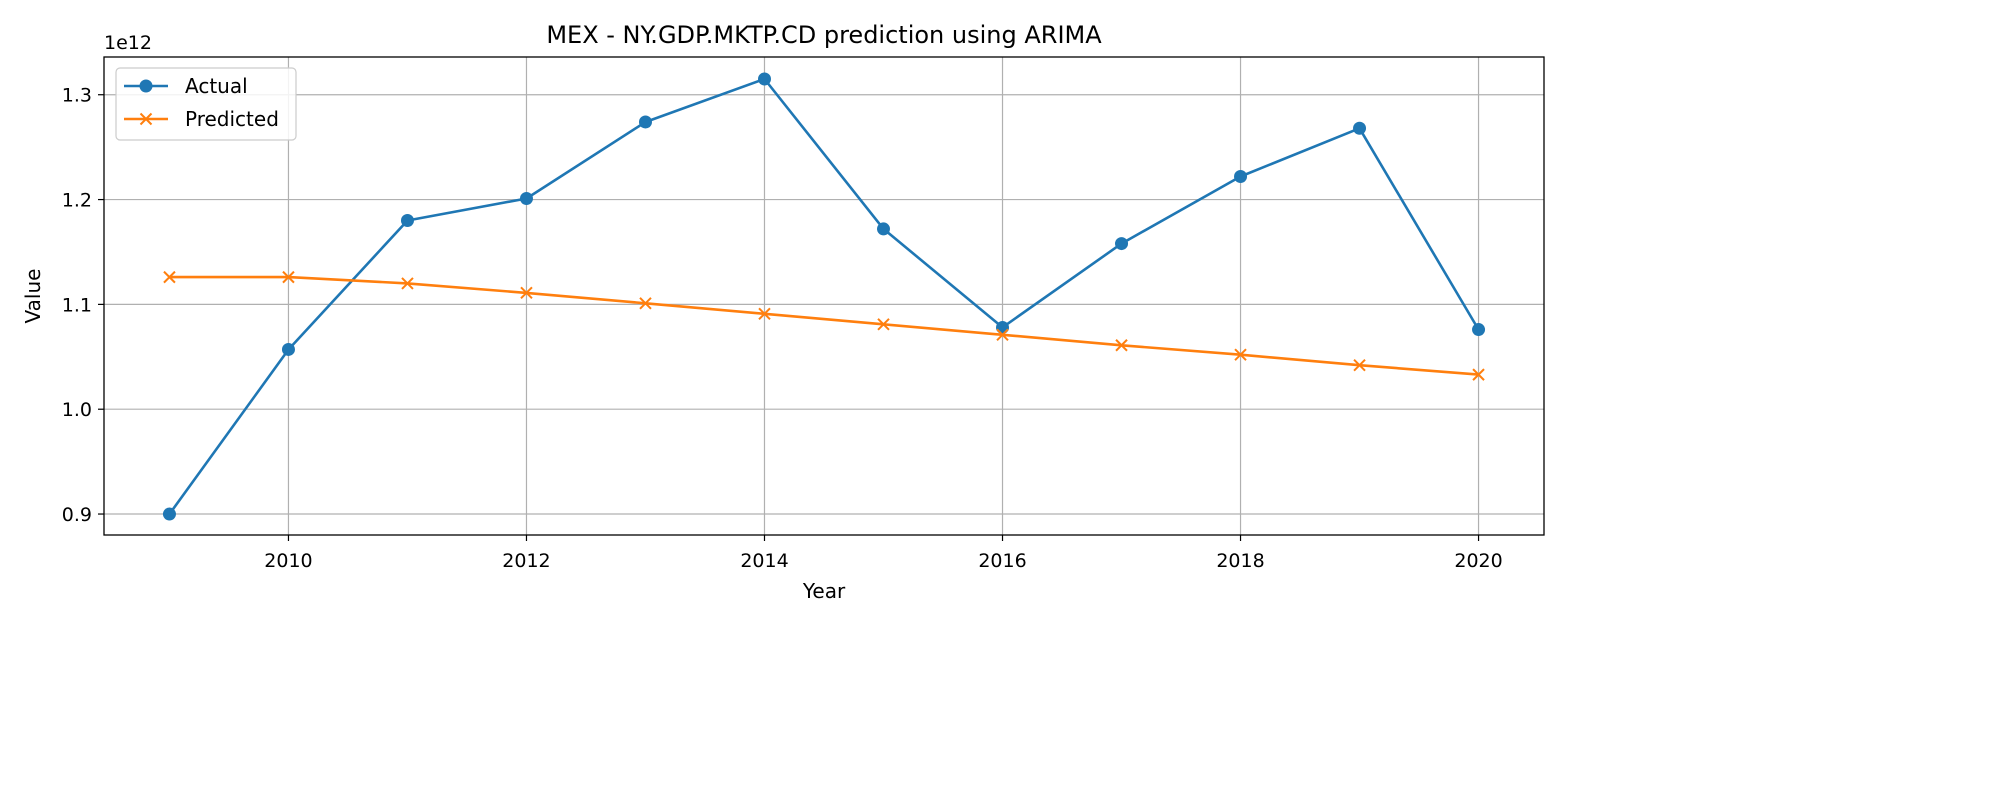 The height and width of the screenshot is (800, 2000). Describe the element at coordinates (77, 410) in the screenshot. I see `y-tick-label: 1.0` at that location.